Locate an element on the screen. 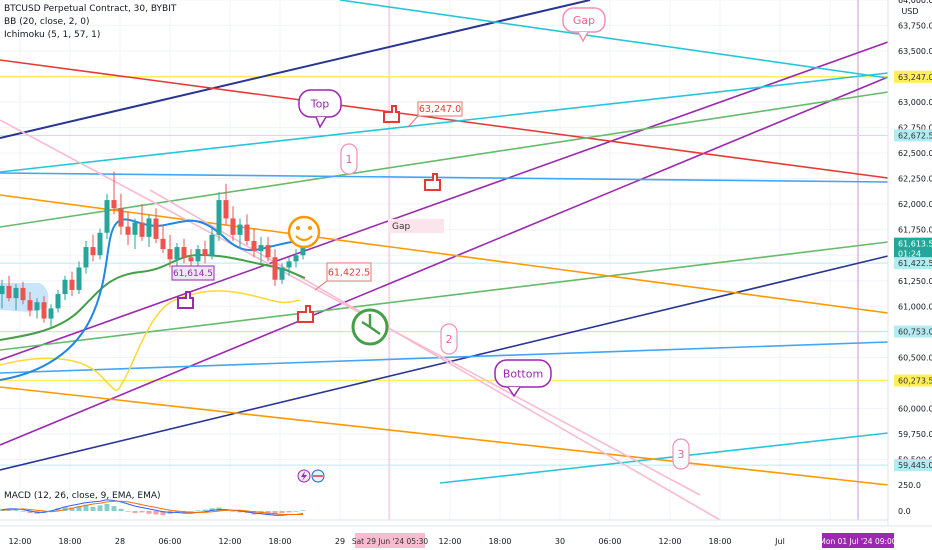 The image size is (932, 550). macd-line is located at coordinates (152, 507).